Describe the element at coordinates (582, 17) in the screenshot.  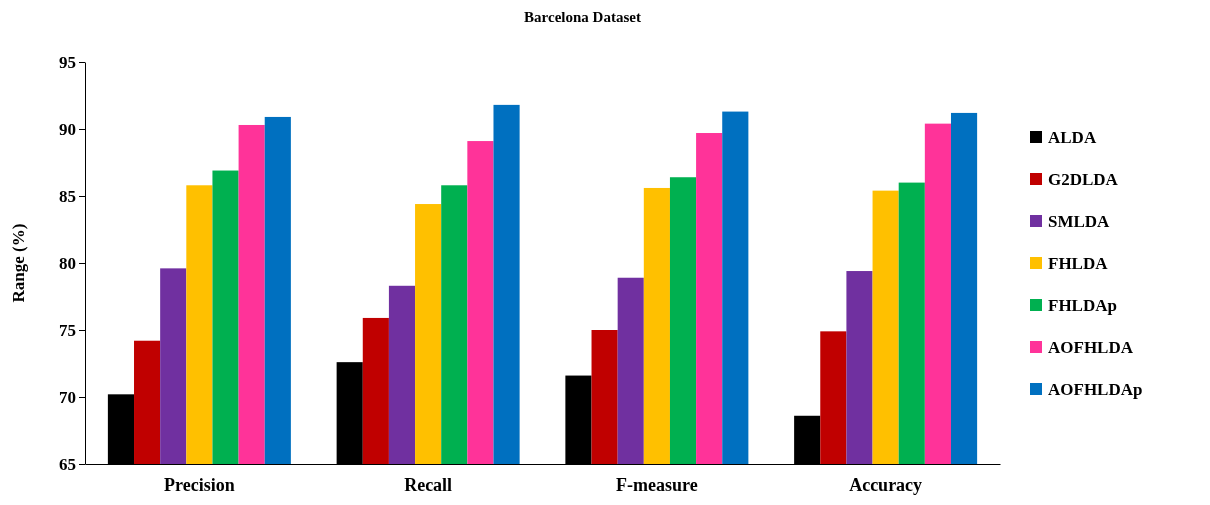
I see `chart-title: Barcelona Dataset` at that location.